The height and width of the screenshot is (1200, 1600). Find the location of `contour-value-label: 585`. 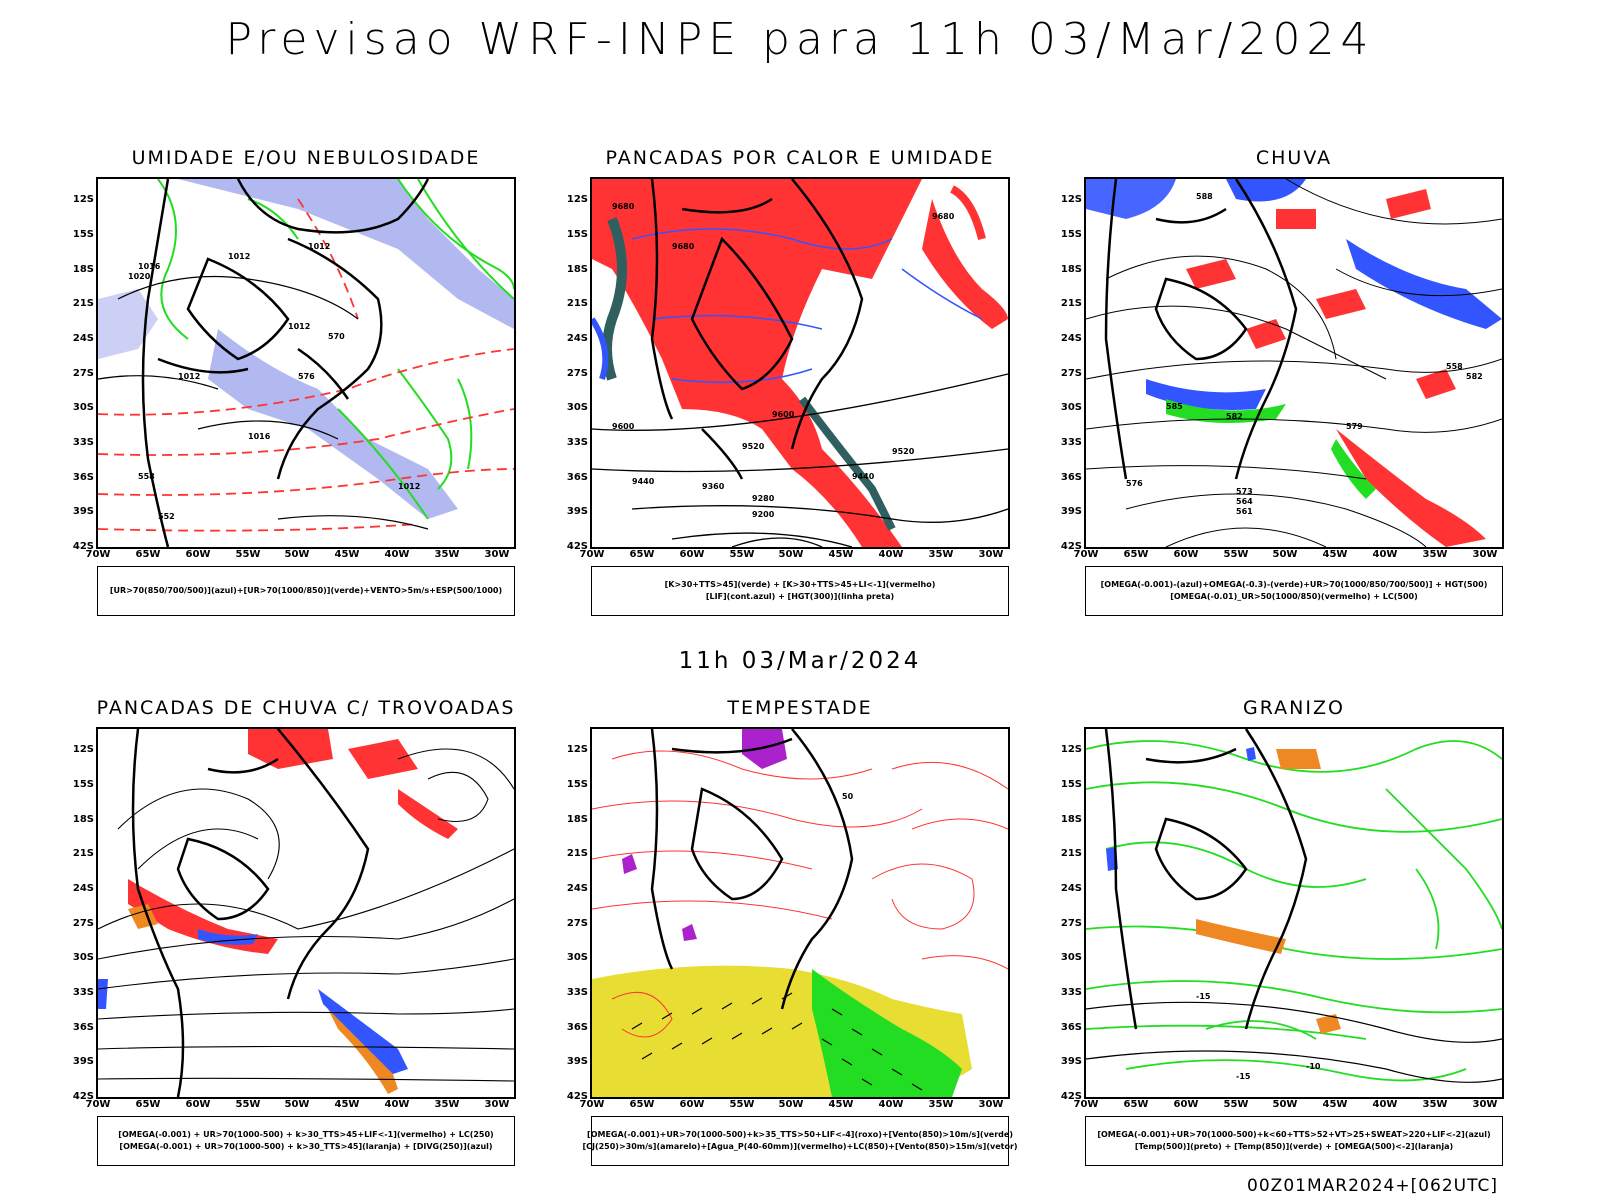

contour-value-label: 585 is located at coordinates (1174, 406).